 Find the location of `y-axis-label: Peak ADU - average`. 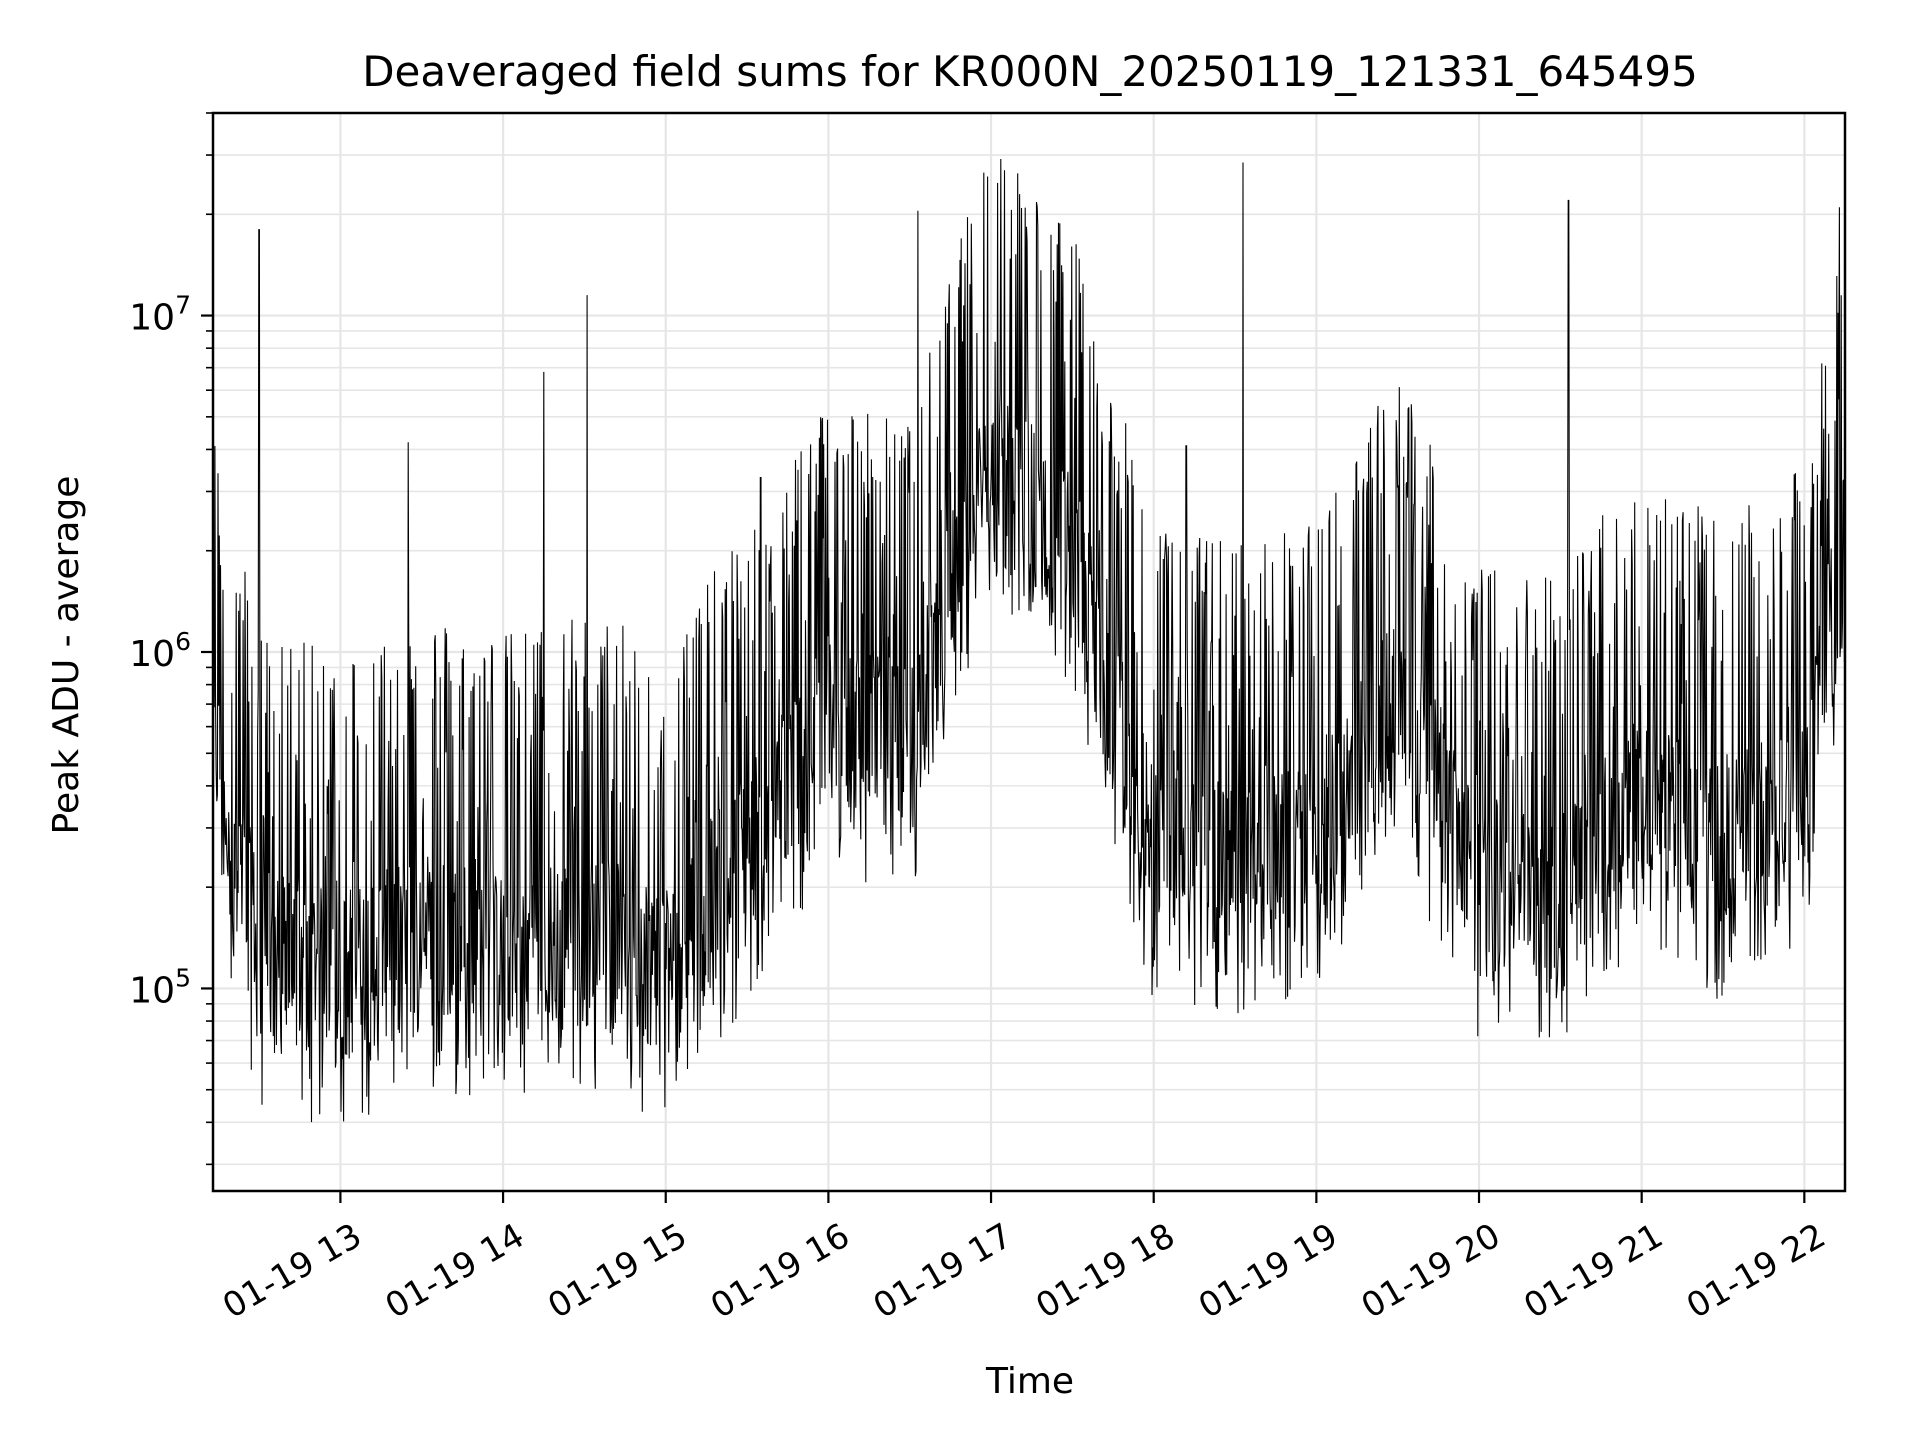

y-axis-label: Peak ADU - average is located at coordinates (66, 655).